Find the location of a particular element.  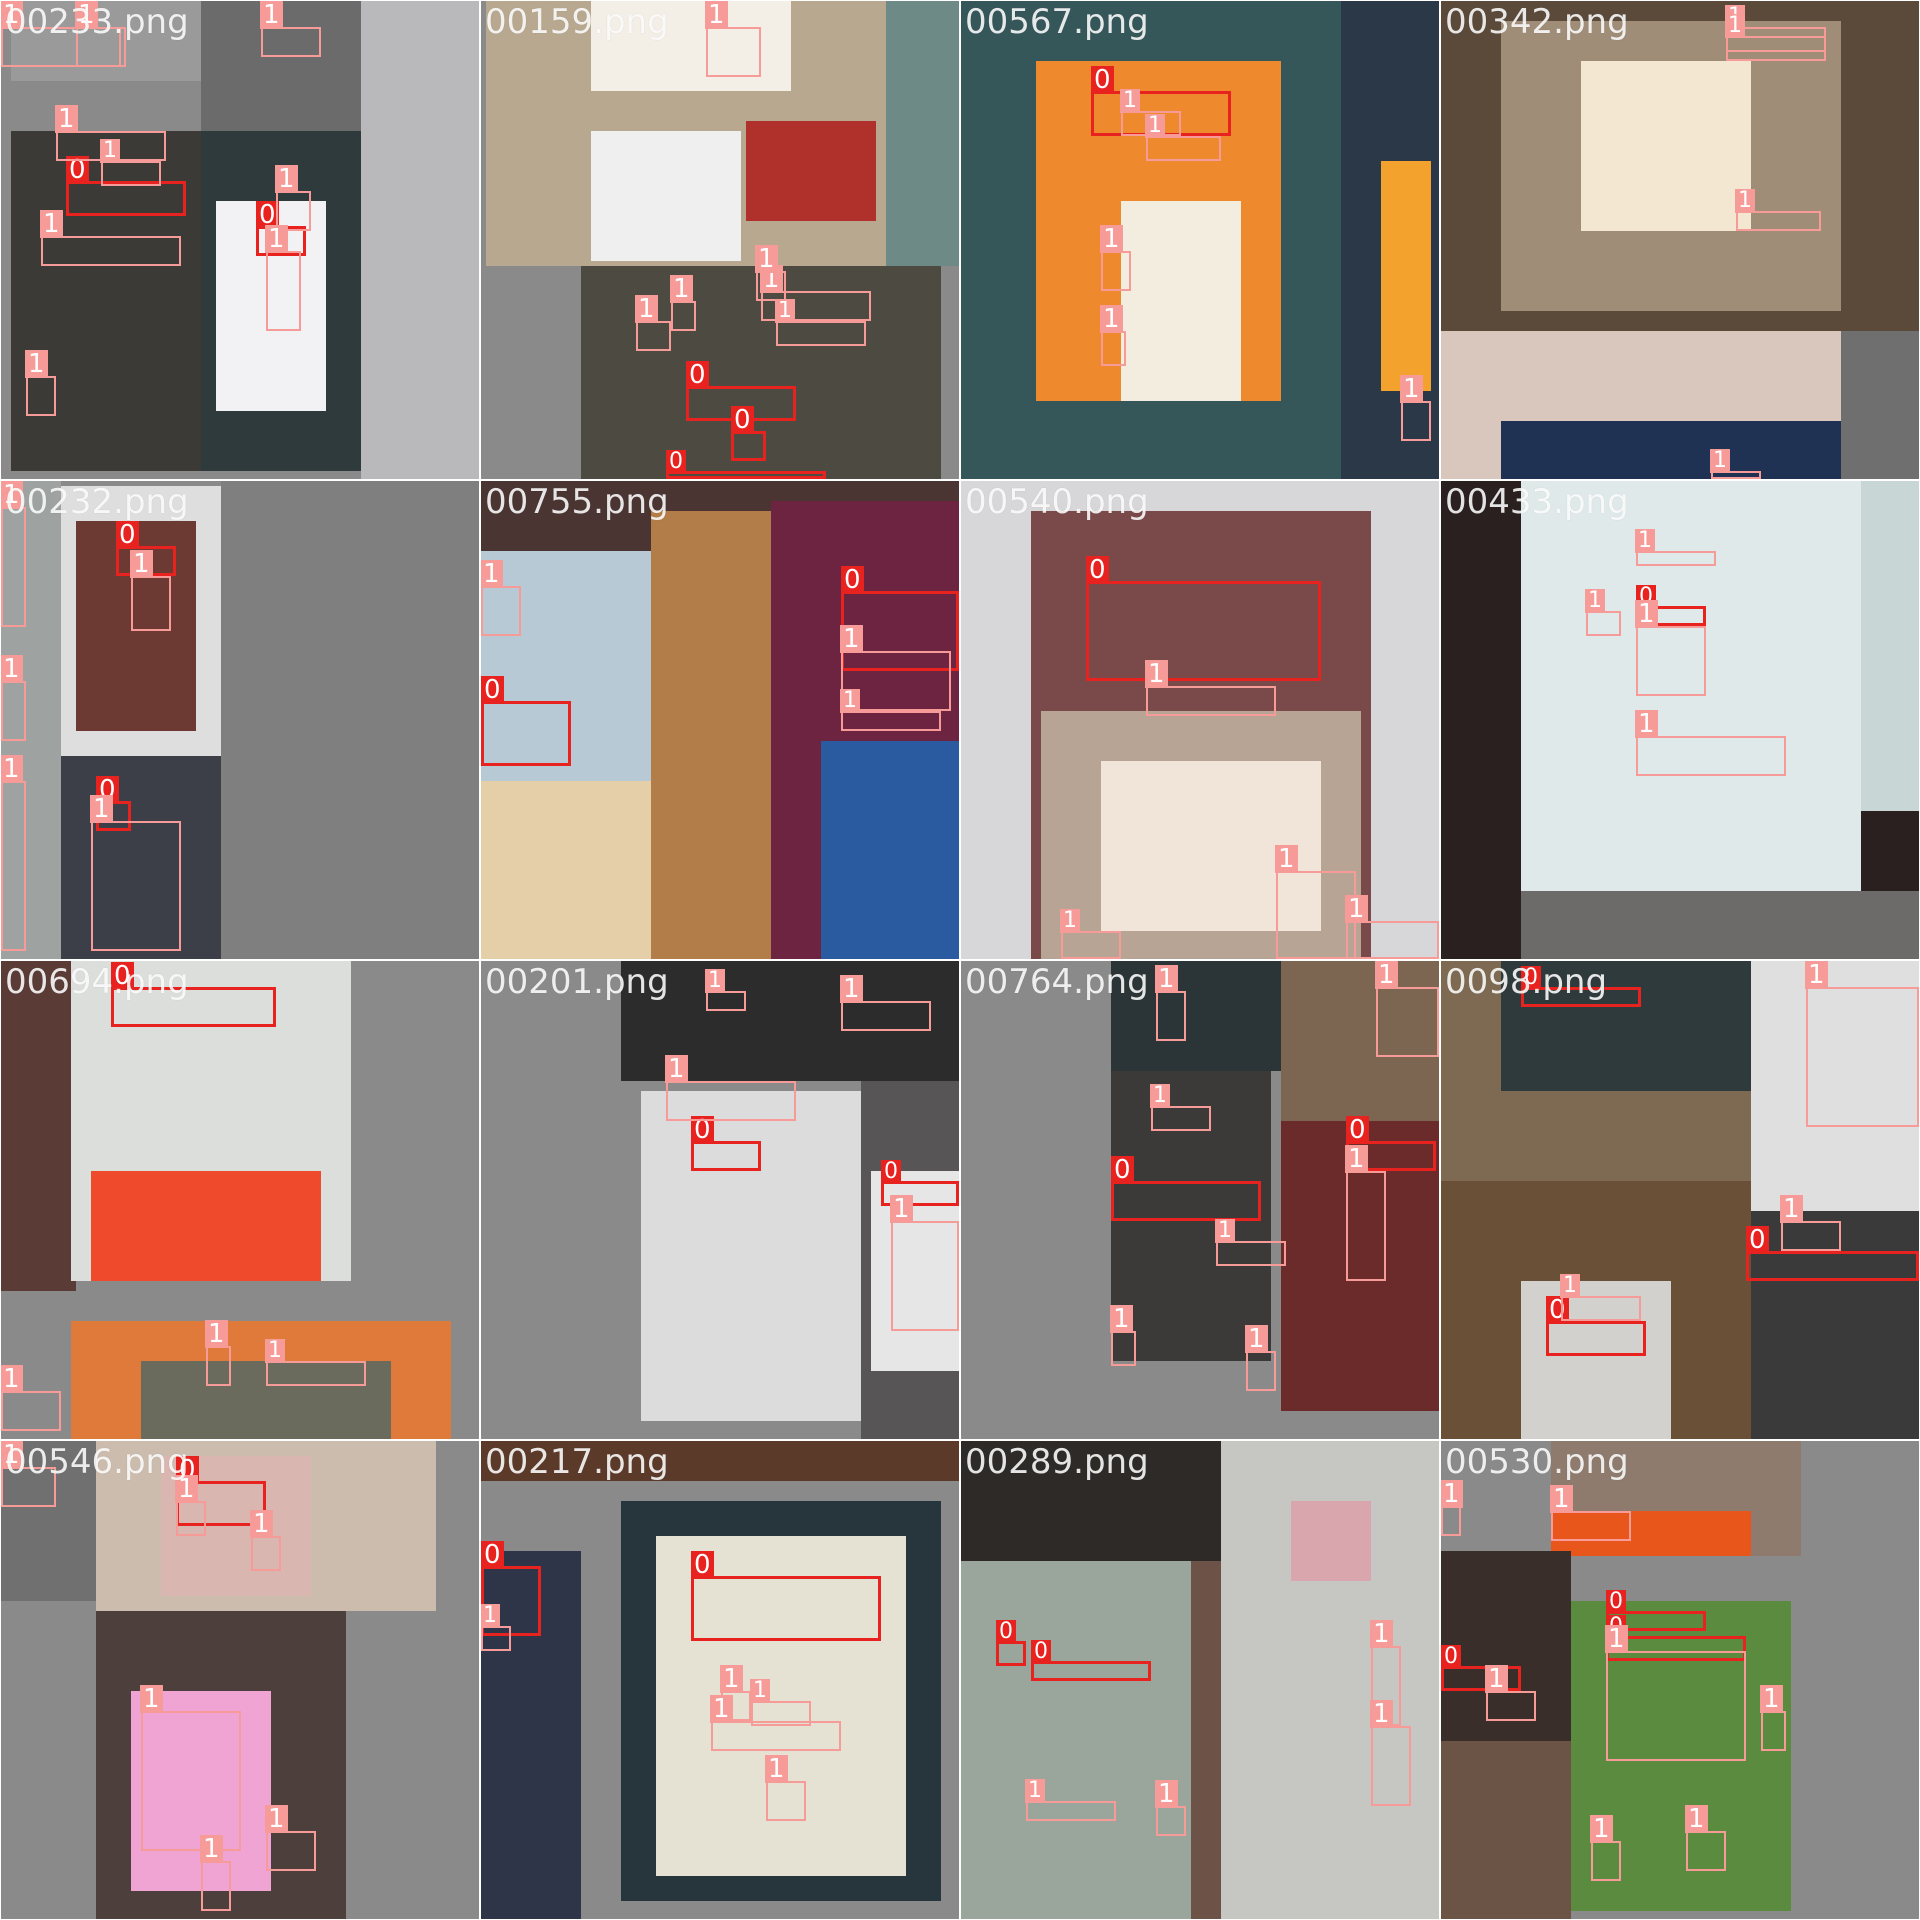

tile-filename: 00217.png is located at coordinates (577, 1462).